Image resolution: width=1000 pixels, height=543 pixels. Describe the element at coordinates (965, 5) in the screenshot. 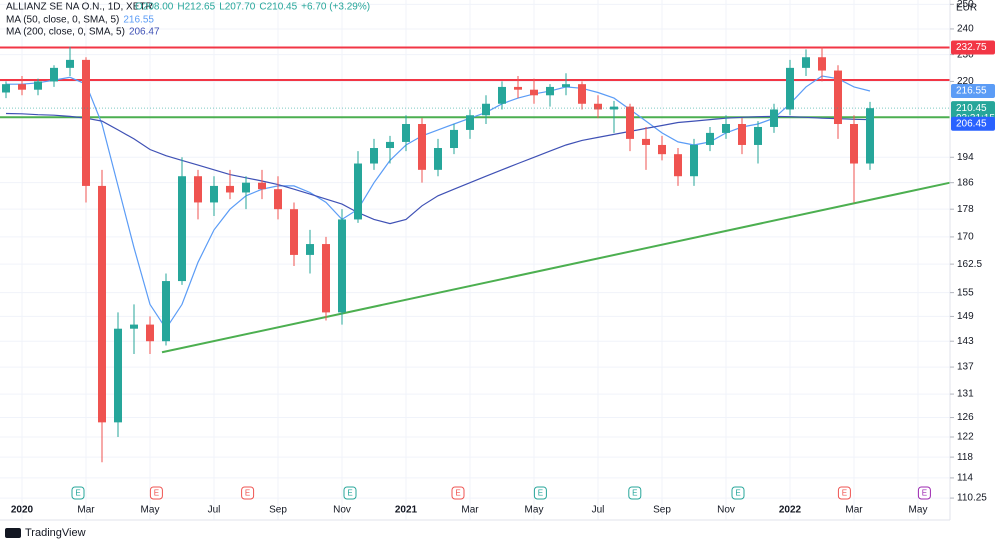

I see `y-tick-label: 250` at that location.